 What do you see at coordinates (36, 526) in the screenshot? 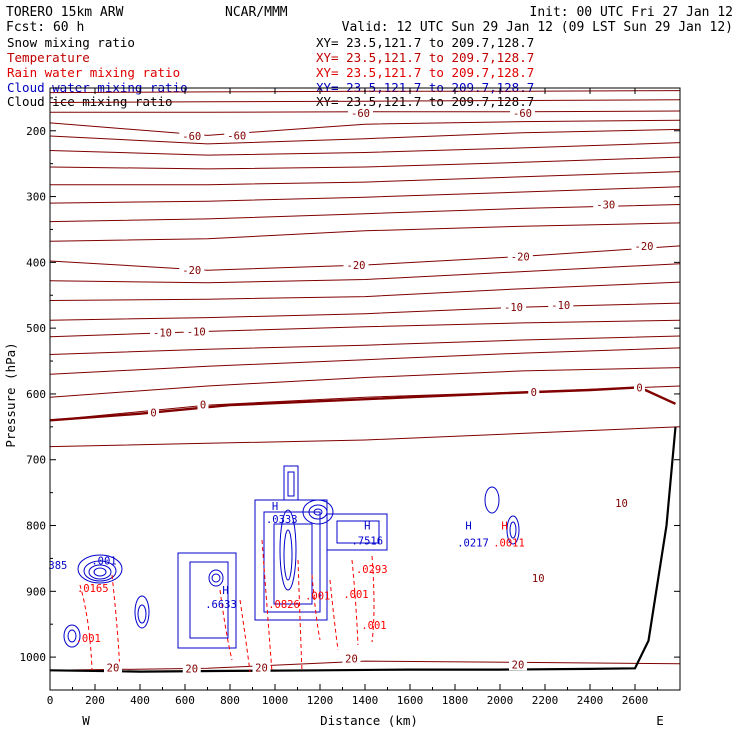
I see `y-tick-label: 800` at bounding box center [36, 526].